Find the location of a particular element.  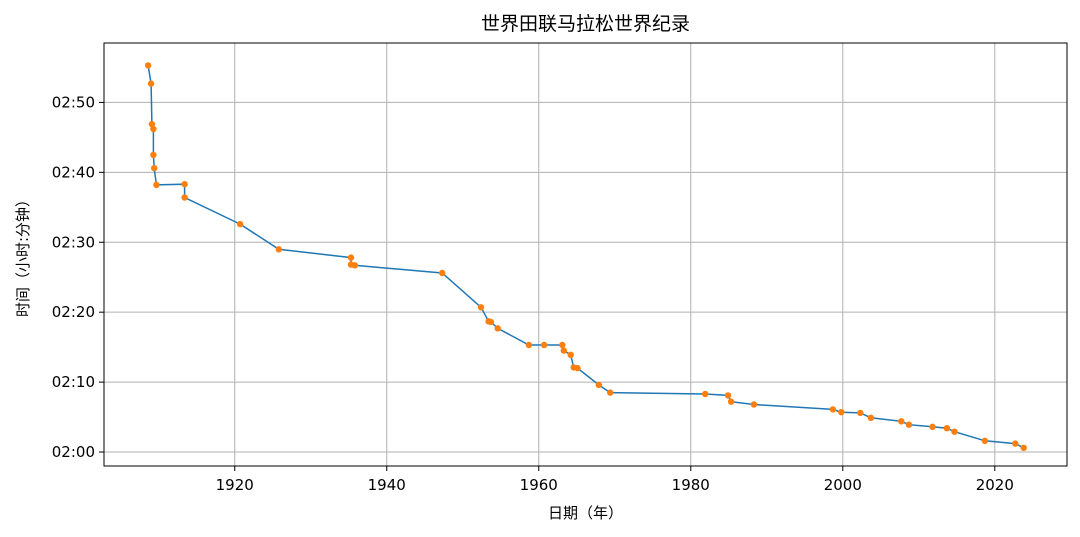

y-tick-label: 02:40 is located at coordinates (73, 172).